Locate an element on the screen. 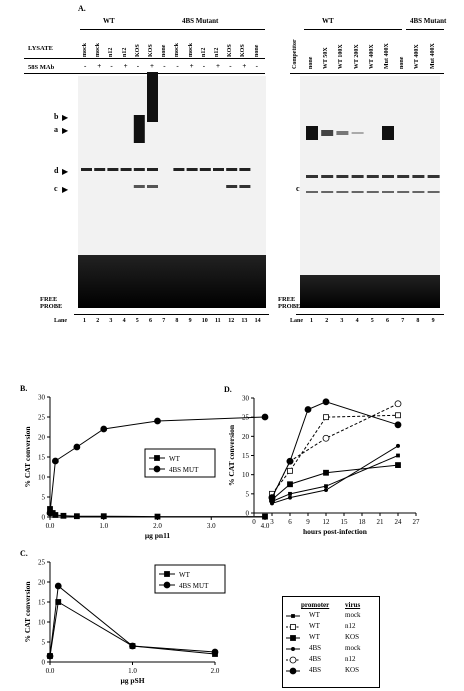 This screenshot has width=464, height=691. x-tick-label: 27 is located at coordinates (417, 522).